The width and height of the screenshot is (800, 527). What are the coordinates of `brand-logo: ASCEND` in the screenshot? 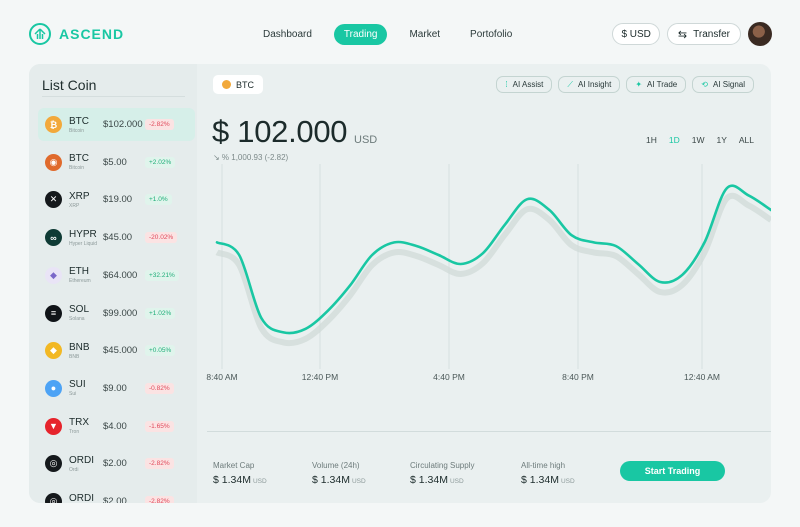 It's located at (76, 34).